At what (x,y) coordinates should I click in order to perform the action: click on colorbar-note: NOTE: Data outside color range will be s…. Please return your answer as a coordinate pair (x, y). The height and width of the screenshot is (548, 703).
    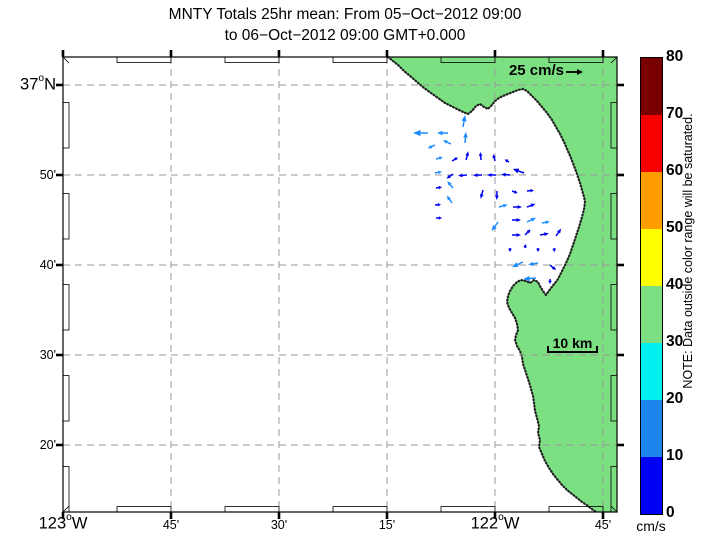
    Looking at the image, I should click on (688, 251).